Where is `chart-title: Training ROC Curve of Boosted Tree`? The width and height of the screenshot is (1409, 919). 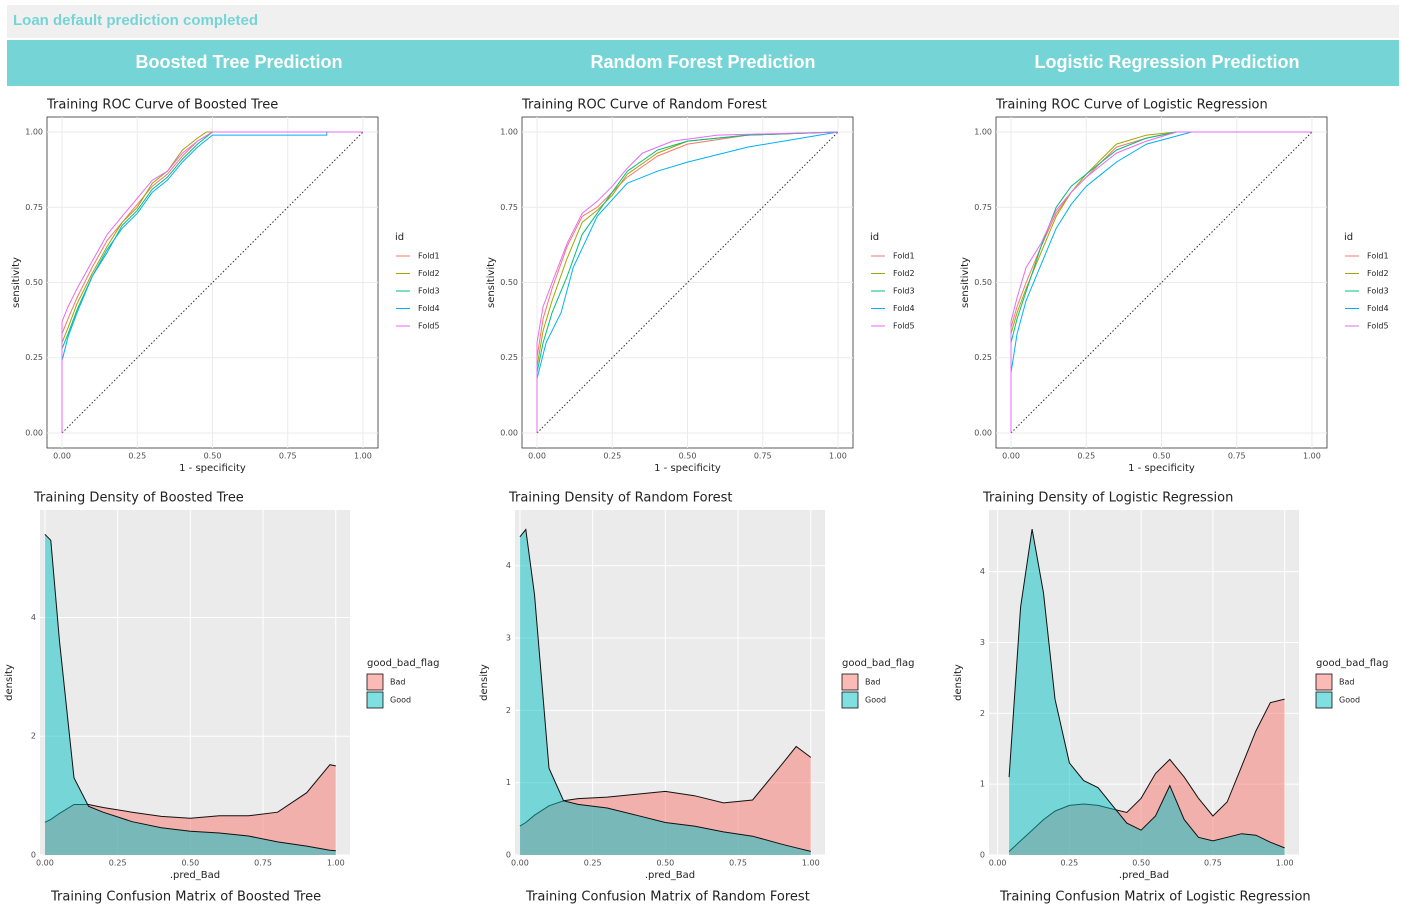 chart-title: Training ROC Curve of Boosted Tree is located at coordinates (162, 105).